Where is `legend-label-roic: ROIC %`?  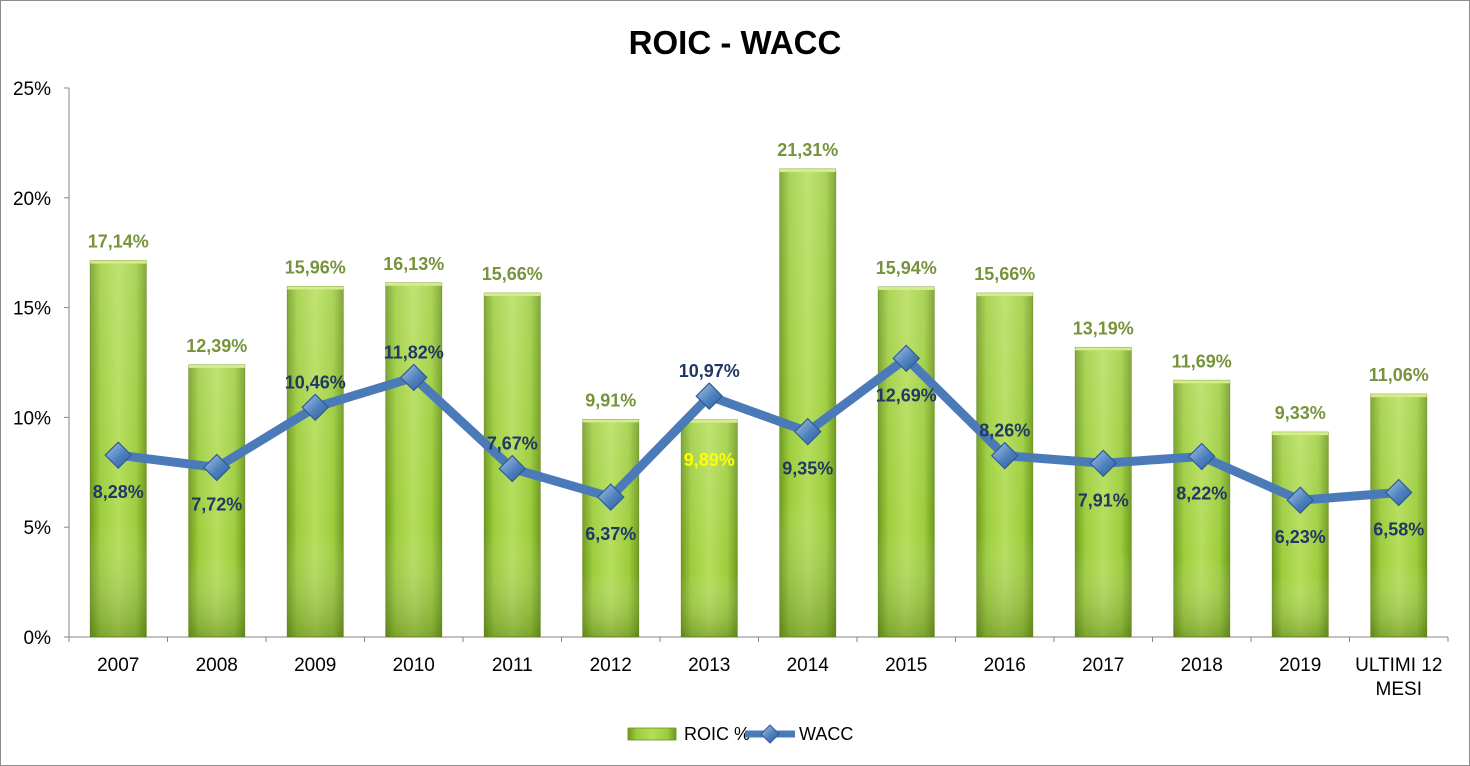 legend-label-roic: ROIC % is located at coordinates (717, 734).